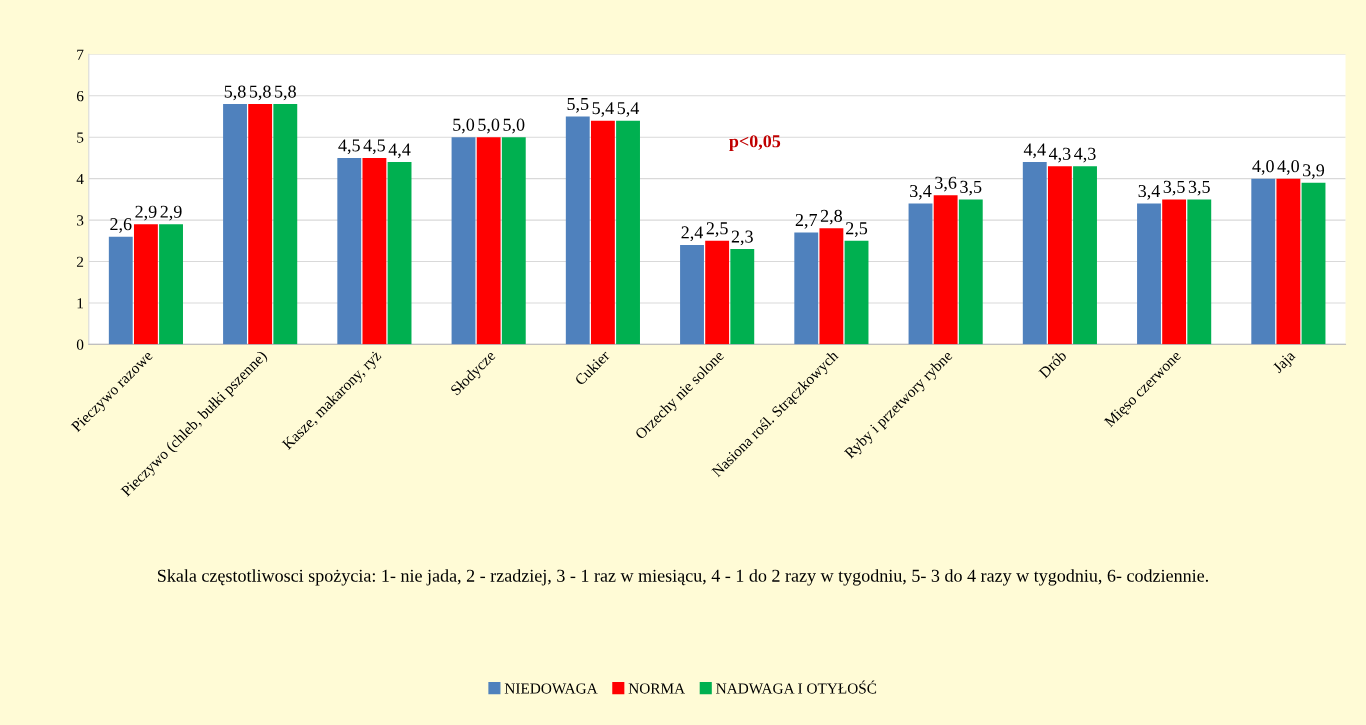  What do you see at coordinates (80, 54) in the screenshot?
I see `y-tick-label: 7` at bounding box center [80, 54].